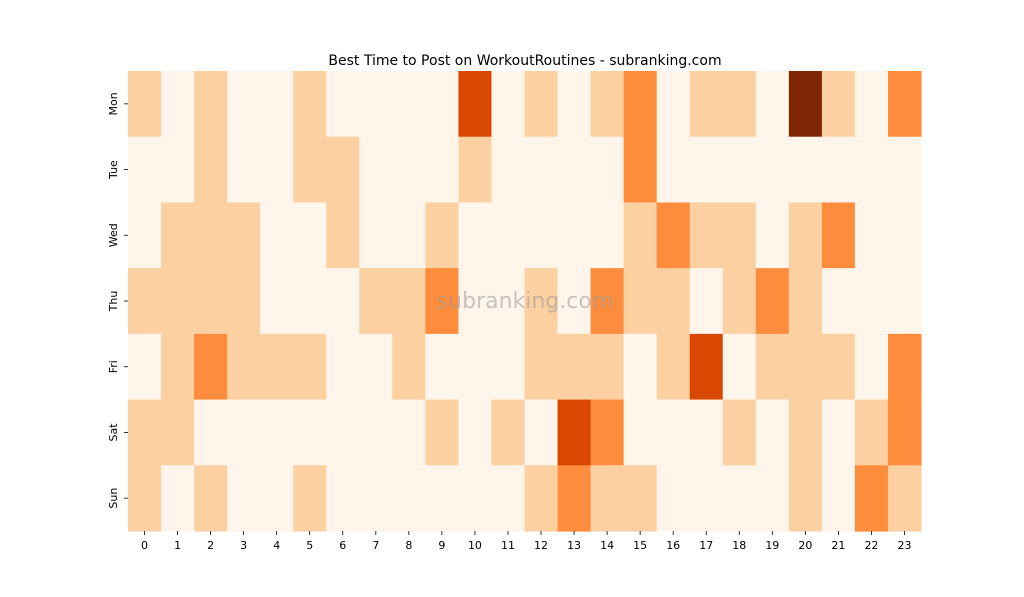 This screenshot has width=1024, height=597. What do you see at coordinates (739, 545) in the screenshot?
I see `x-tick-label: 18` at bounding box center [739, 545].